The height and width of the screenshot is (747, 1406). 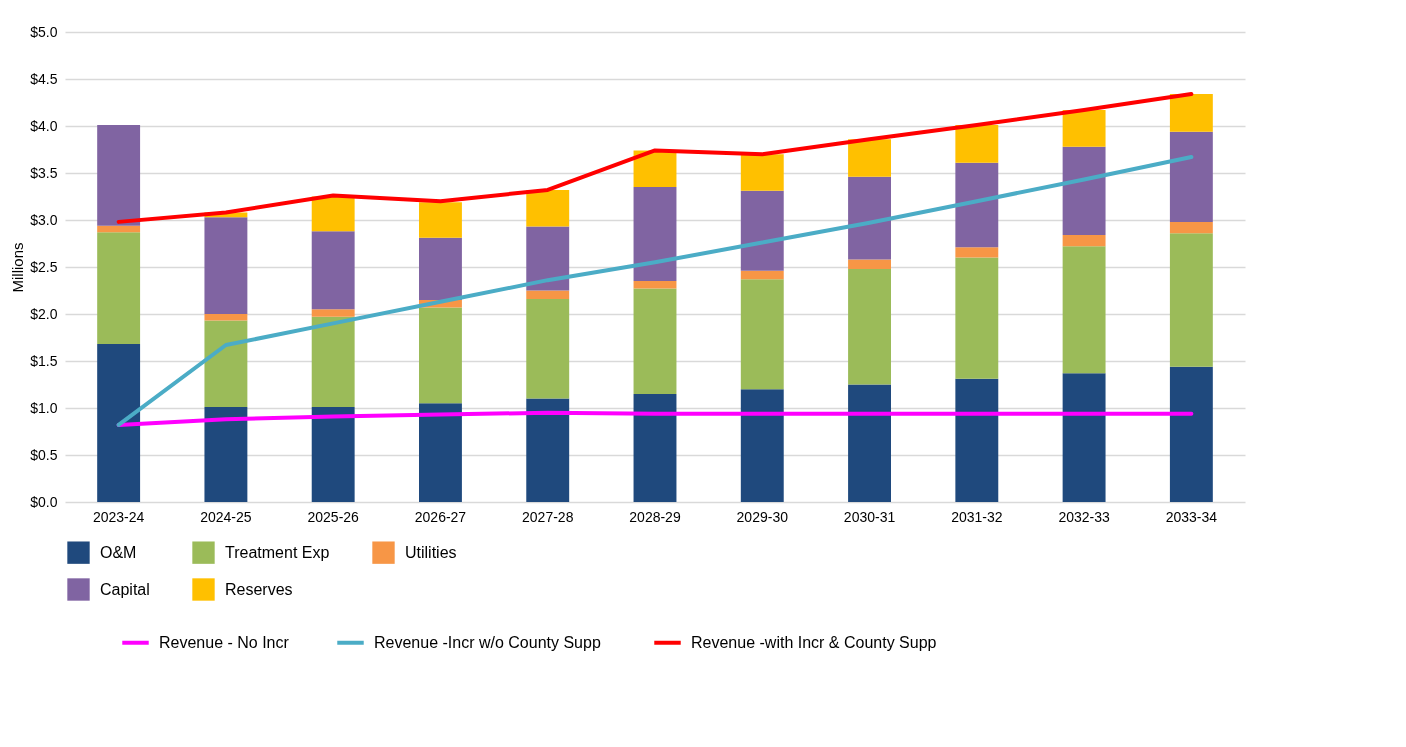 I want to click on x-tick-label: 2030-31, so click(x=869, y=516).